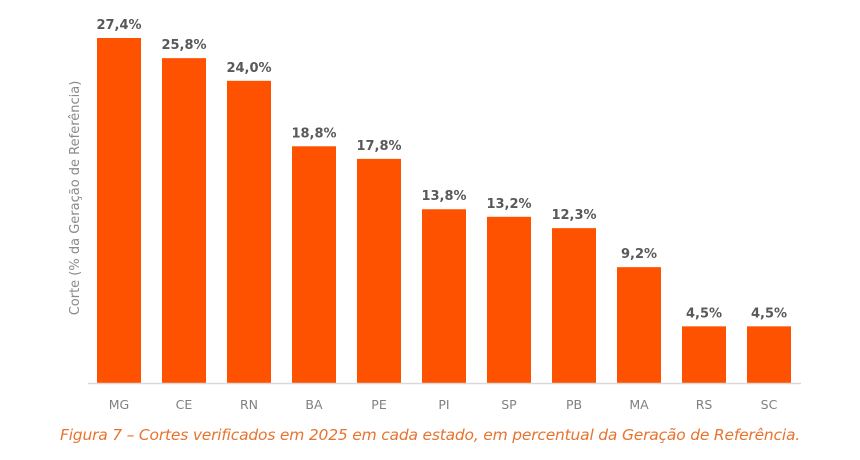 The image size is (860, 460). I want to click on bar-ba, so click(314, 264).